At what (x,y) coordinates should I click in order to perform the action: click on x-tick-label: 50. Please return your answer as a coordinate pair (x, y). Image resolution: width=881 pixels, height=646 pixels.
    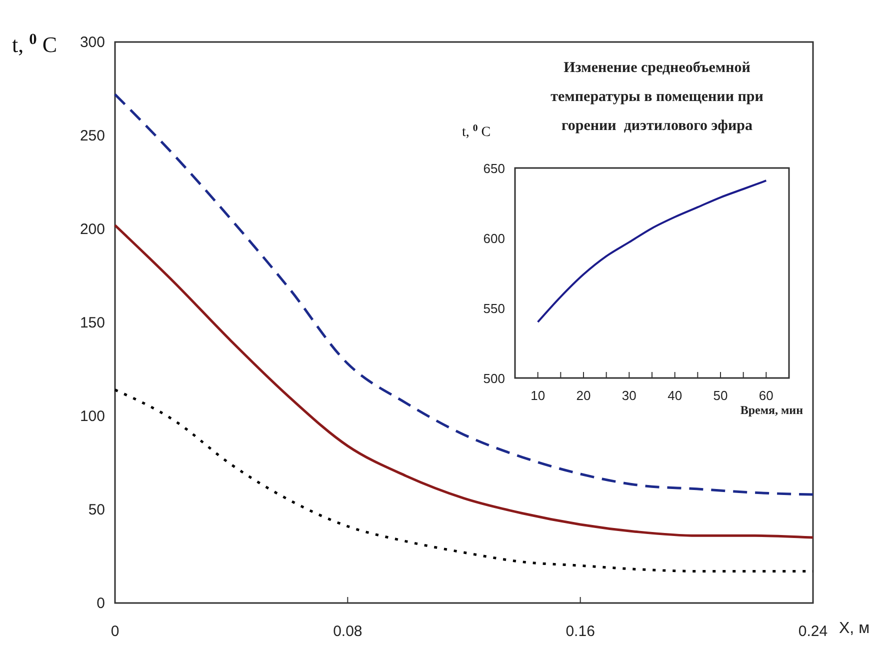
    Looking at the image, I should click on (720, 395).